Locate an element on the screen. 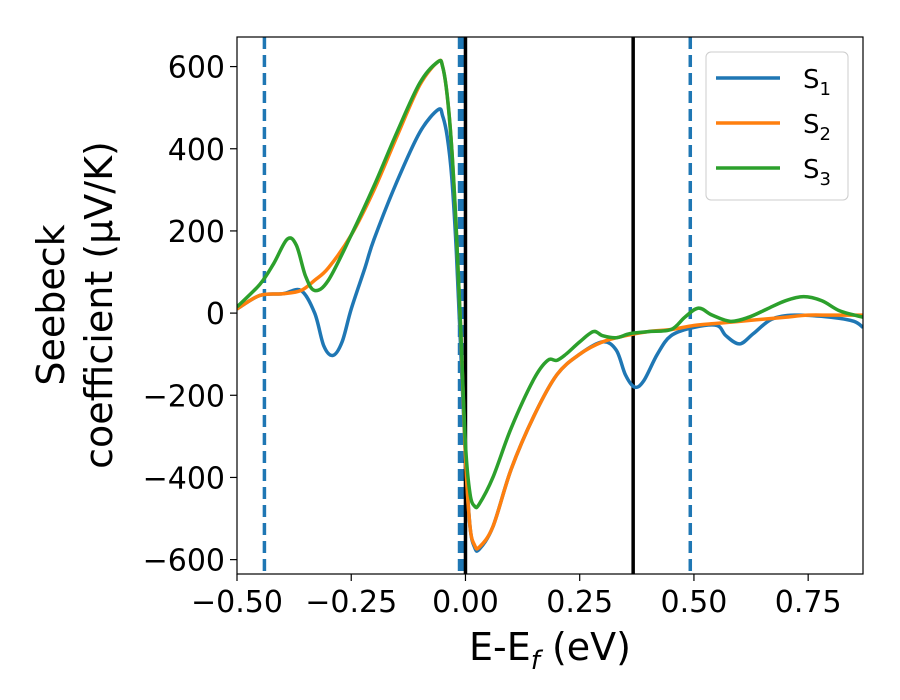 The image size is (900, 700). legend: S1 S2 S3 is located at coordinates (777, 126).